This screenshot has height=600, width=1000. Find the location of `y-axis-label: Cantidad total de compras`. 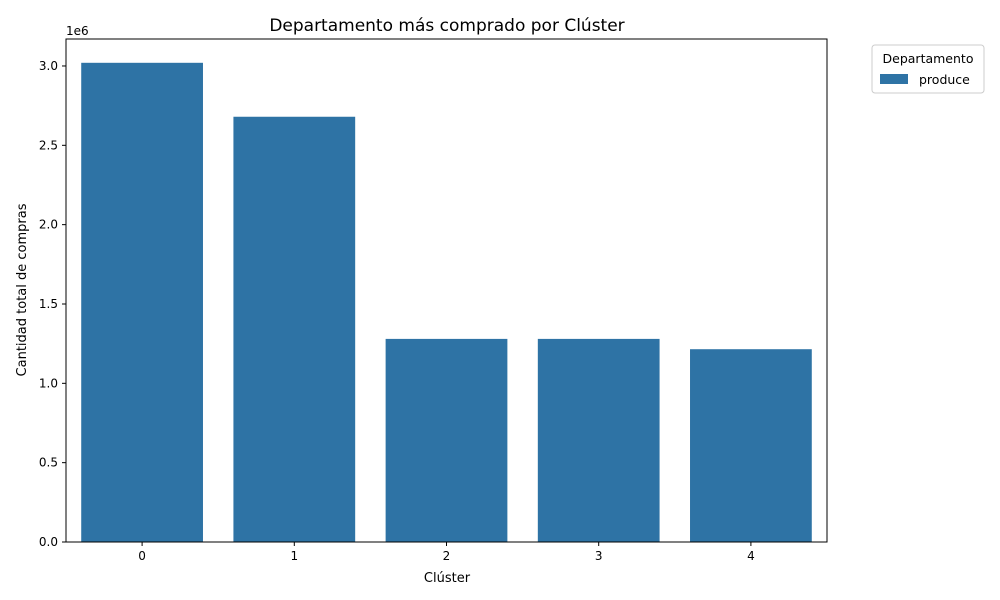

y-axis-label: Cantidad total de compras is located at coordinates (22, 289).